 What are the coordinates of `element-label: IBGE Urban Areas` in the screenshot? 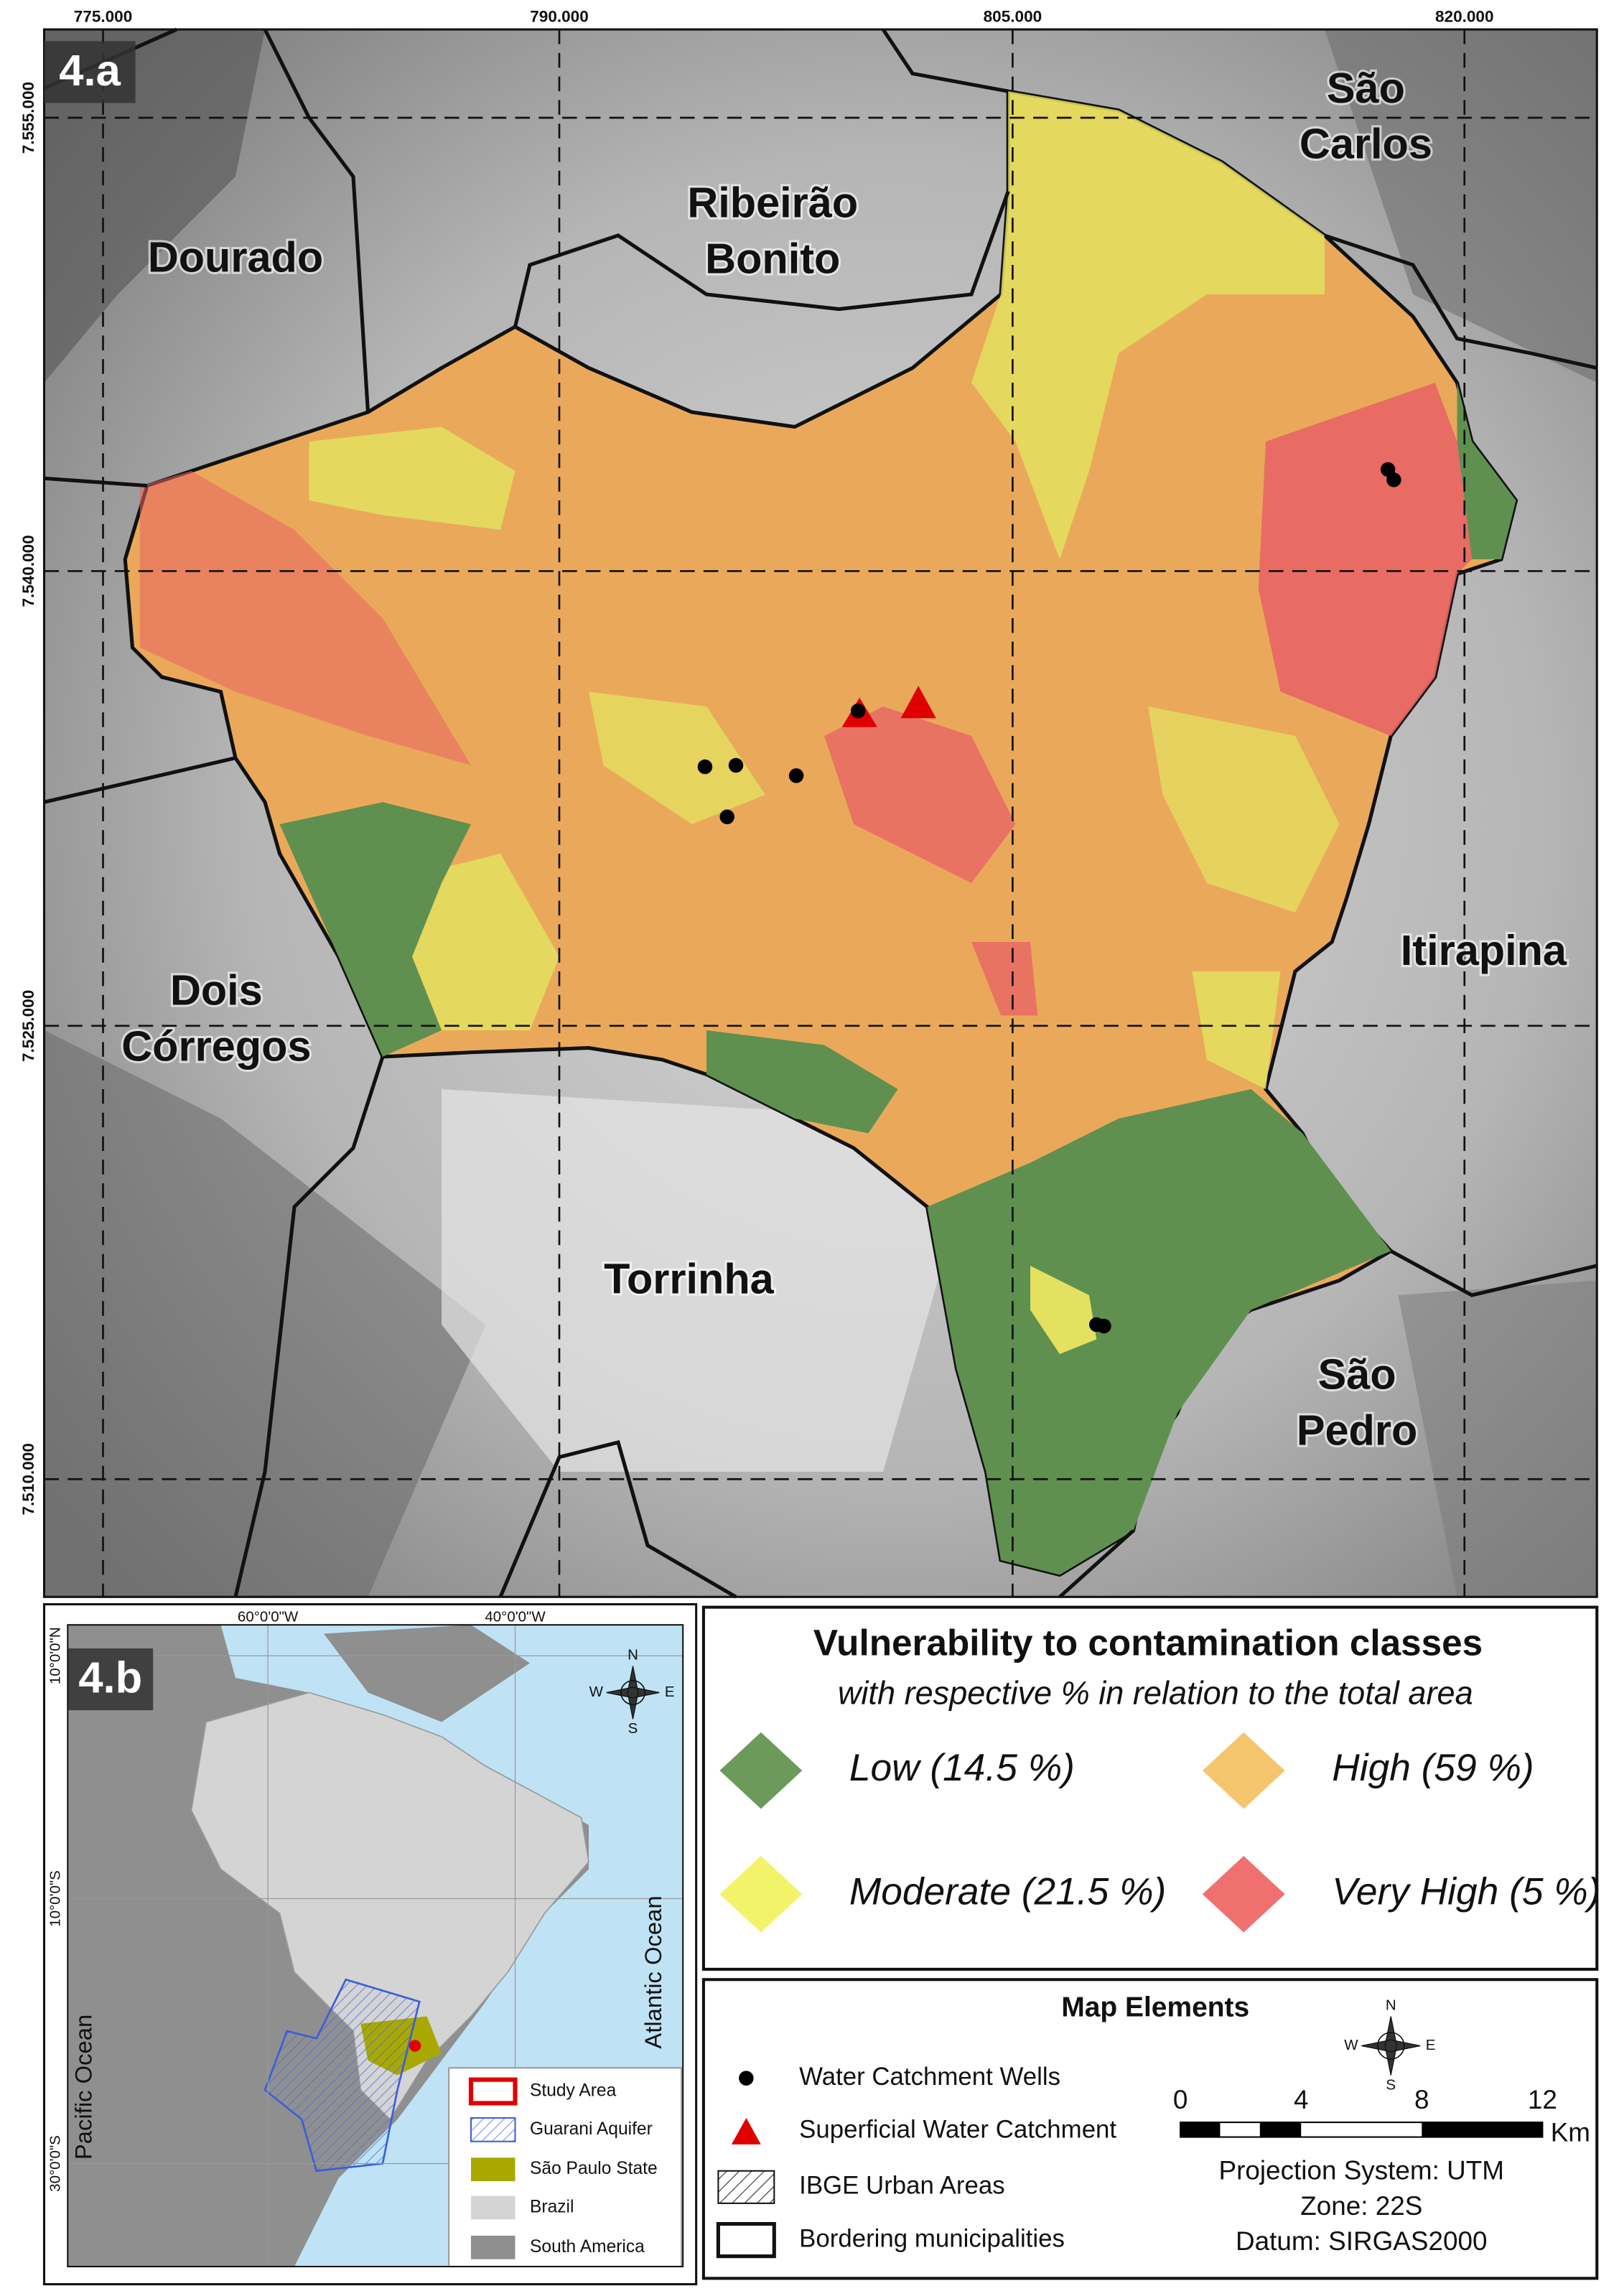 It's located at (902, 2186).